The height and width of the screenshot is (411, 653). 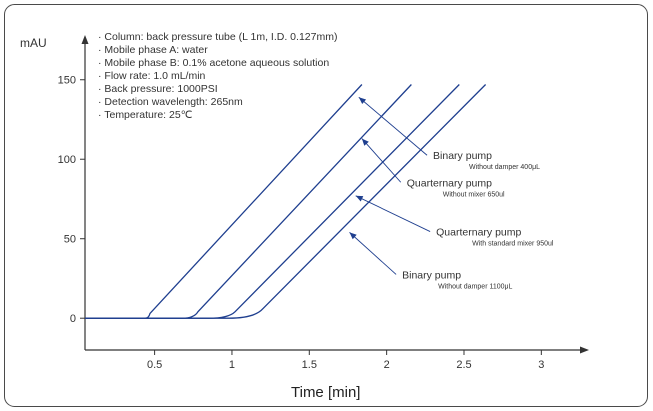 What do you see at coordinates (70, 240) in the screenshot?
I see `y-tick-label: 50` at bounding box center [70, 240].